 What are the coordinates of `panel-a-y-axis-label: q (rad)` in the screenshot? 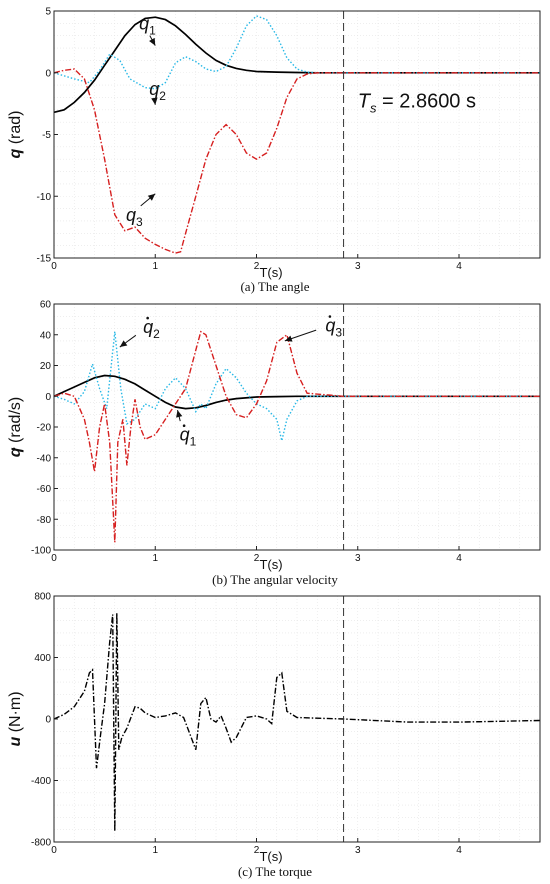 It's located at (15, 135).